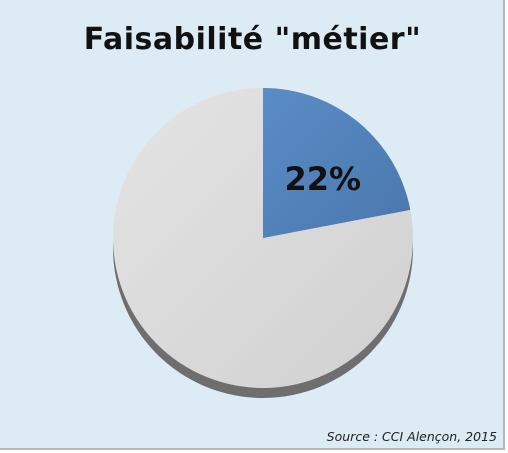 The width and height of the screenshot is (508, 453). I want to click on slice-label-0: 22%, so click(323, 179).